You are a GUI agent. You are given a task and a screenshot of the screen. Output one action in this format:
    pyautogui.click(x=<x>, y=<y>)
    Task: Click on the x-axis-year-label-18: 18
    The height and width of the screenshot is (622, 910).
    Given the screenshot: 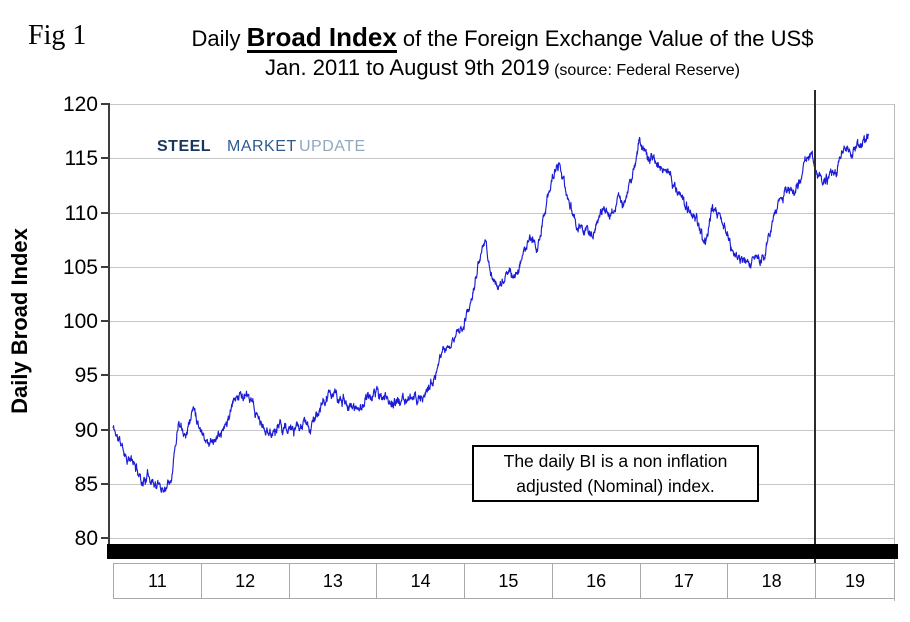 What is the action you would take?
    pyautogui.click(x=771, y=581)
    